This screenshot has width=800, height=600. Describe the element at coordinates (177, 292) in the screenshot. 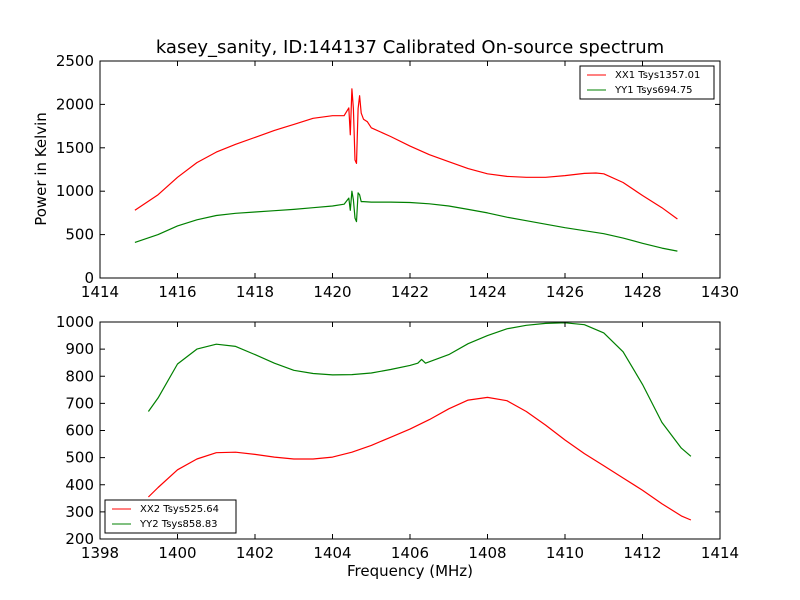

I see `top-x-tick-label: 1416` at that location.